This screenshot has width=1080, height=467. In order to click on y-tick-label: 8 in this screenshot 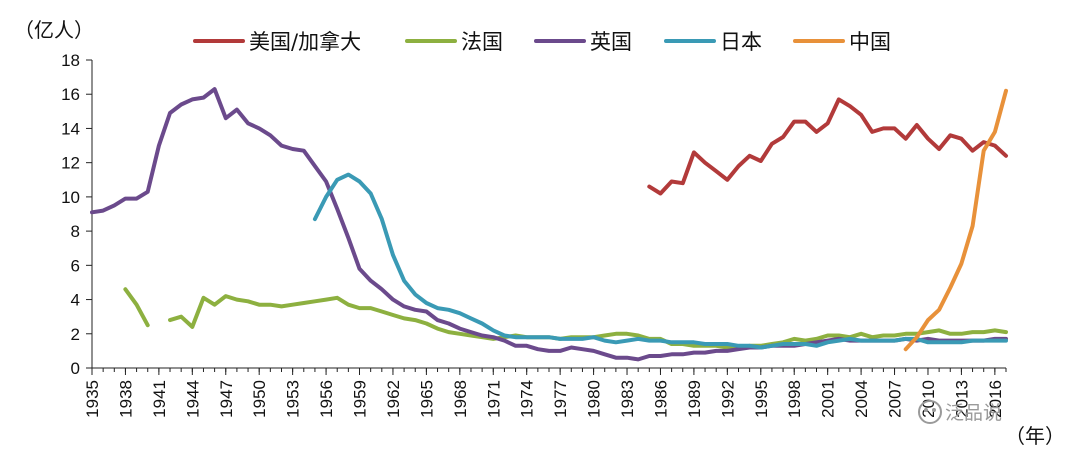, I will do `click(75, 231)`.